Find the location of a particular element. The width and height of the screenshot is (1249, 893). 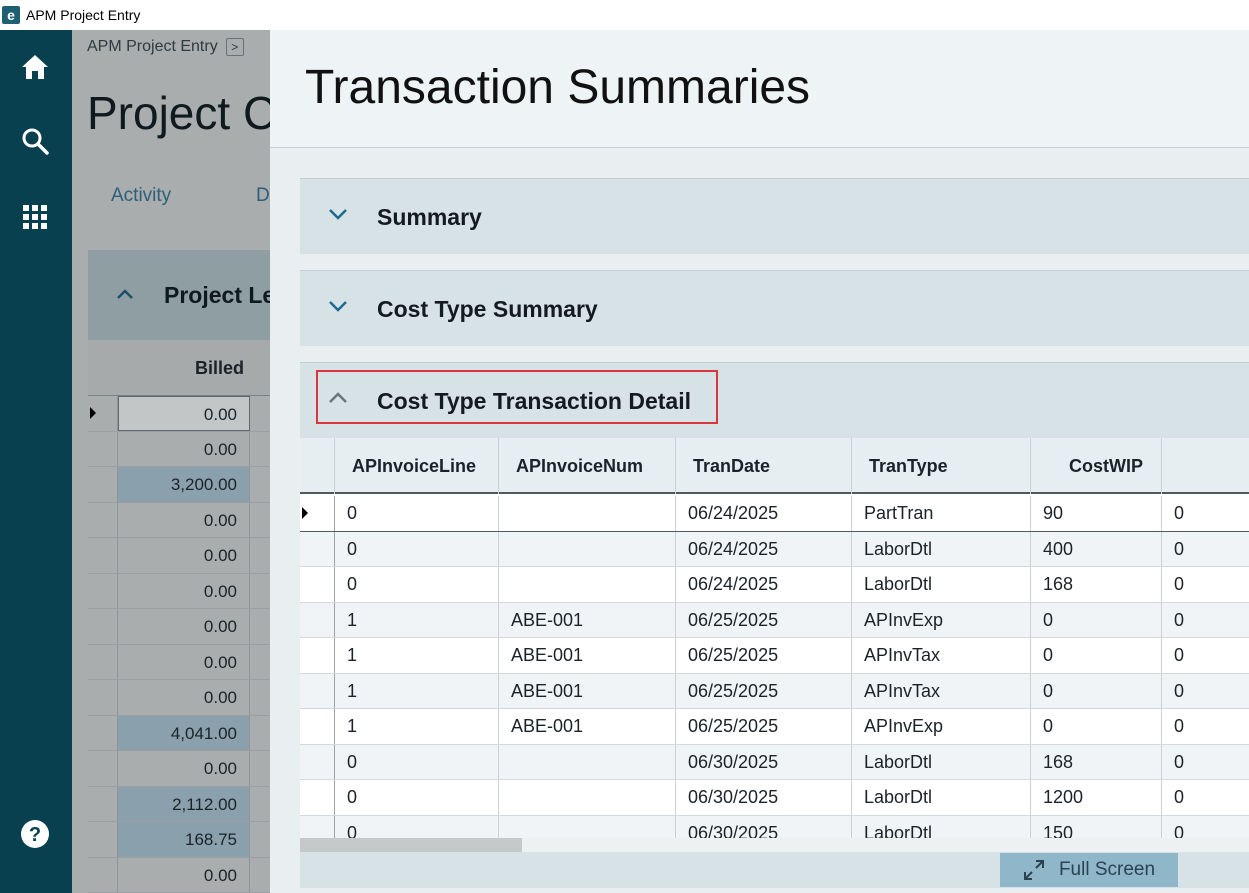

billed-row: 2,112.00 is located at coordinates (179, 804).